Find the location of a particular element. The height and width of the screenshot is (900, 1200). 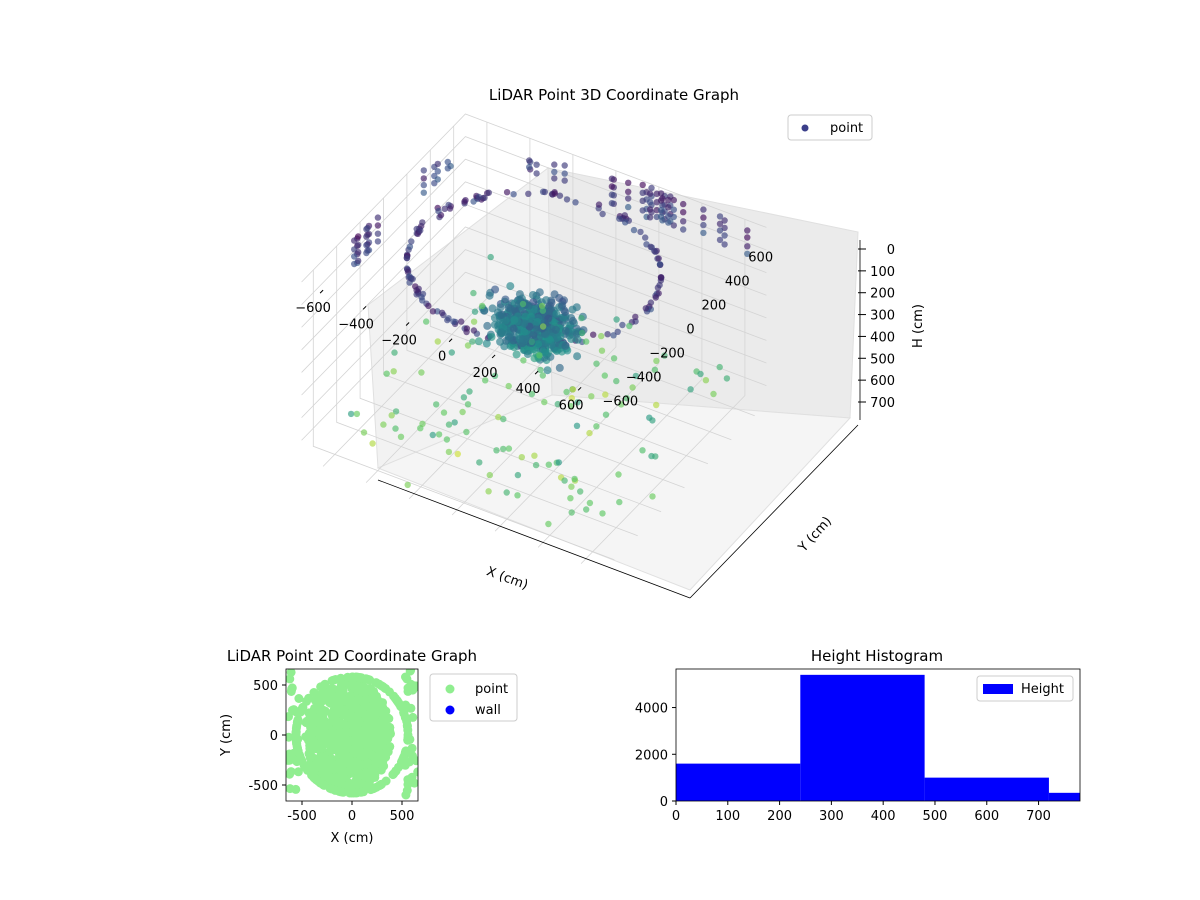

histogram-x-tick-label: 400 is located at coordinates (883, 816).